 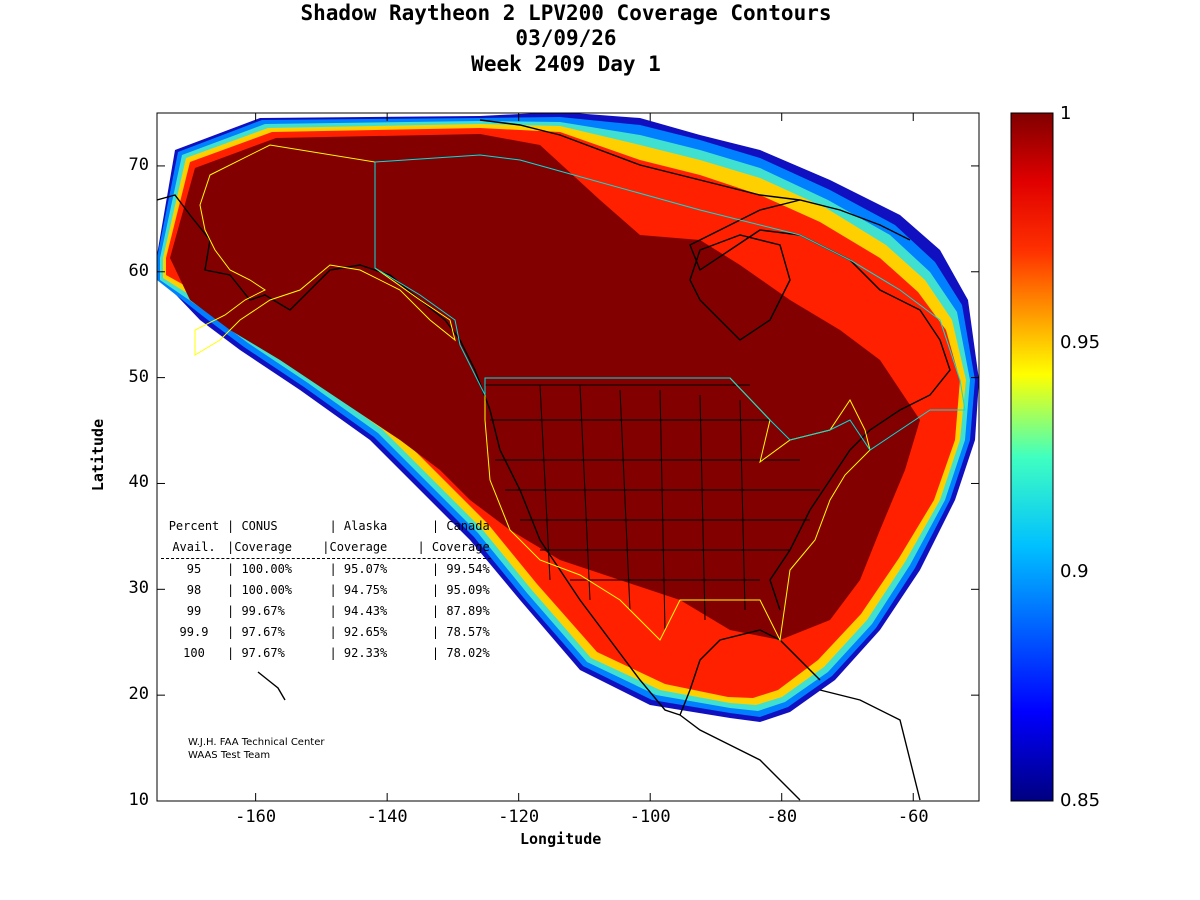 I want to click on gulf-coast, so click(x=750, y=672).